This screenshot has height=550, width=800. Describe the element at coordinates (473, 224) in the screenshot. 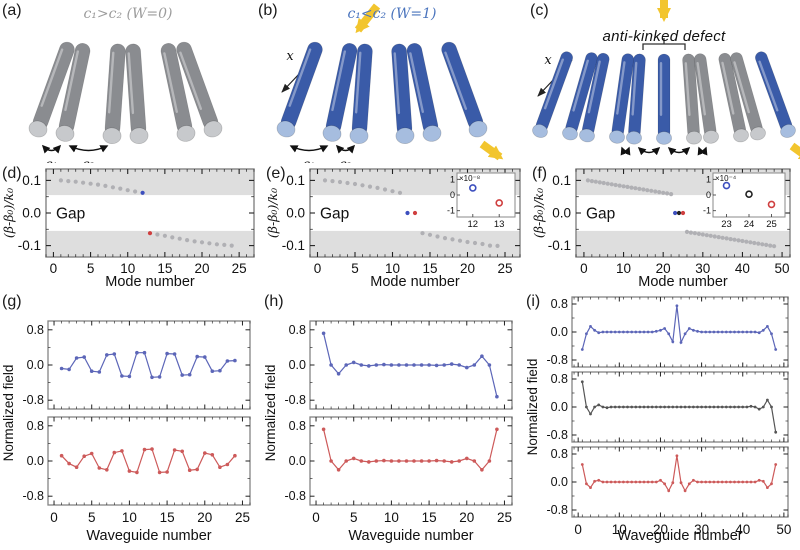

I see `svg-text: 12` at that location.